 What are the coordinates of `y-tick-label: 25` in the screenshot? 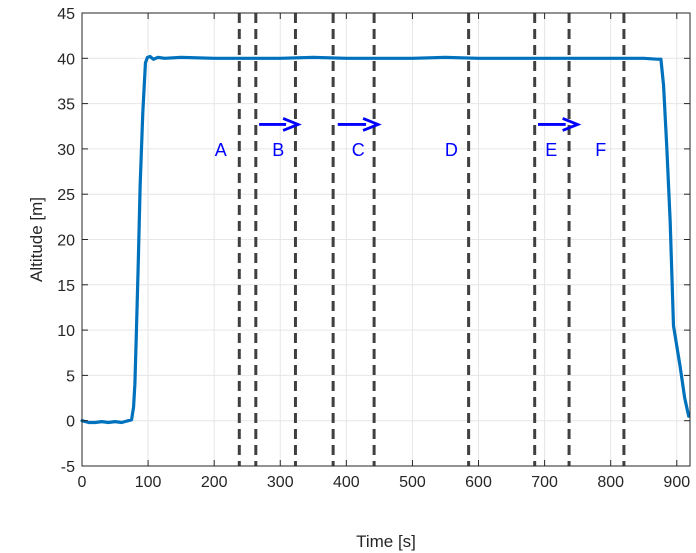 It's located at (66, 195).